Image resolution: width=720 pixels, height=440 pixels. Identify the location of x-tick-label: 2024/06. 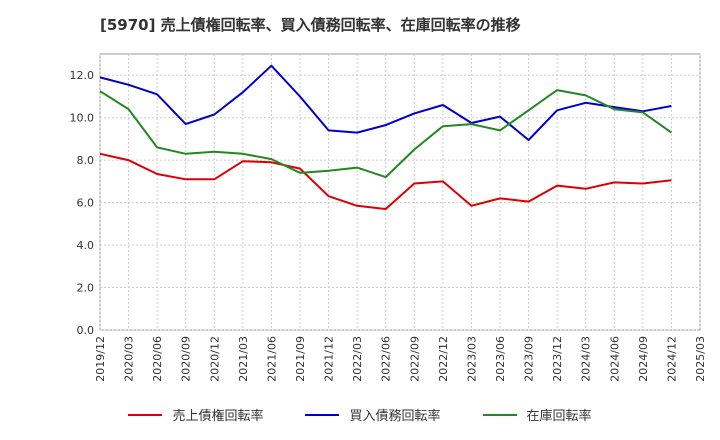
(614, 359).